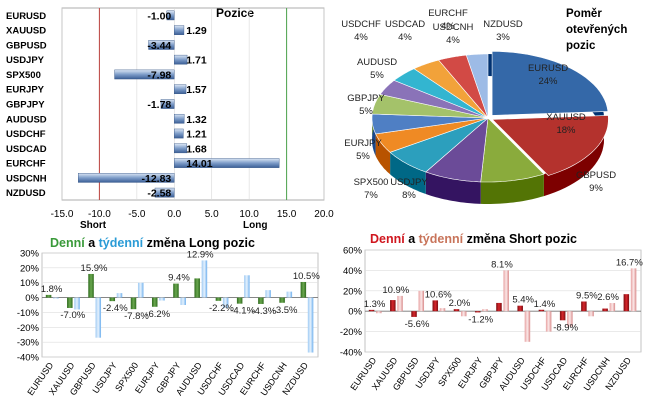  What do you see at coordinates (503, 24) in the screenshot?
I see `pie-slice-label: NZDUSD` at bounding box center [503, 24].